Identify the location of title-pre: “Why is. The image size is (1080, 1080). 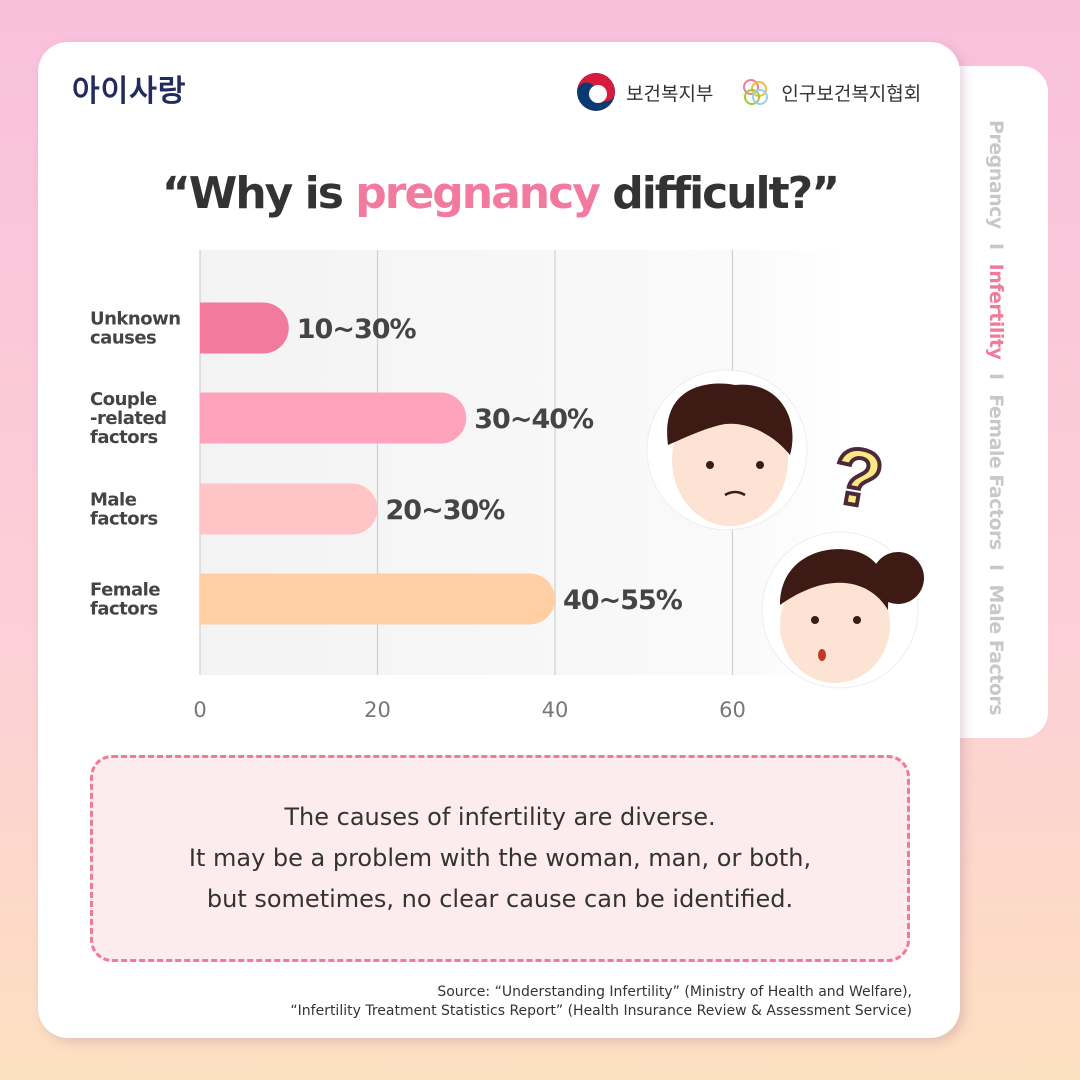
(258, 193).